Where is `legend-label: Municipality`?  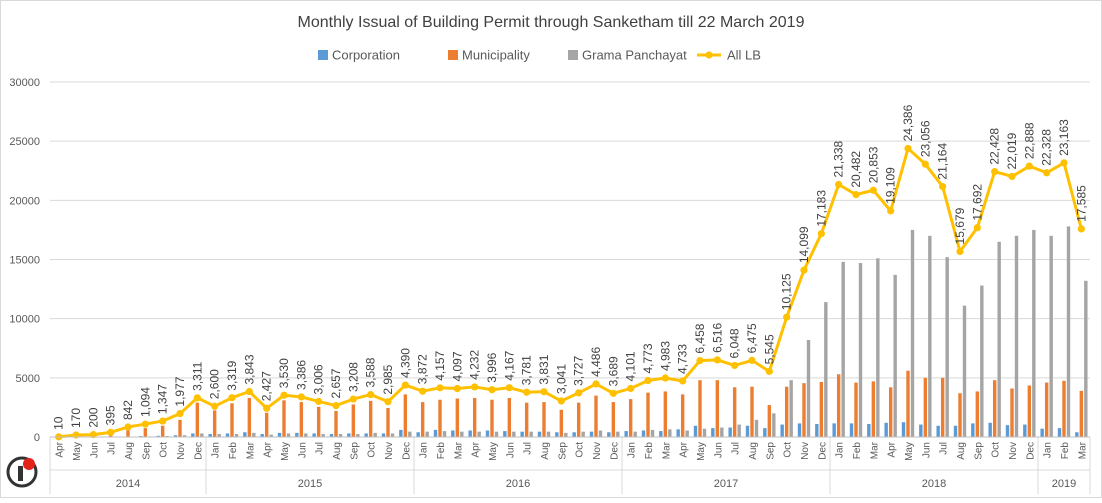 legend-label: Municipality is located at coordinates (496, 55).